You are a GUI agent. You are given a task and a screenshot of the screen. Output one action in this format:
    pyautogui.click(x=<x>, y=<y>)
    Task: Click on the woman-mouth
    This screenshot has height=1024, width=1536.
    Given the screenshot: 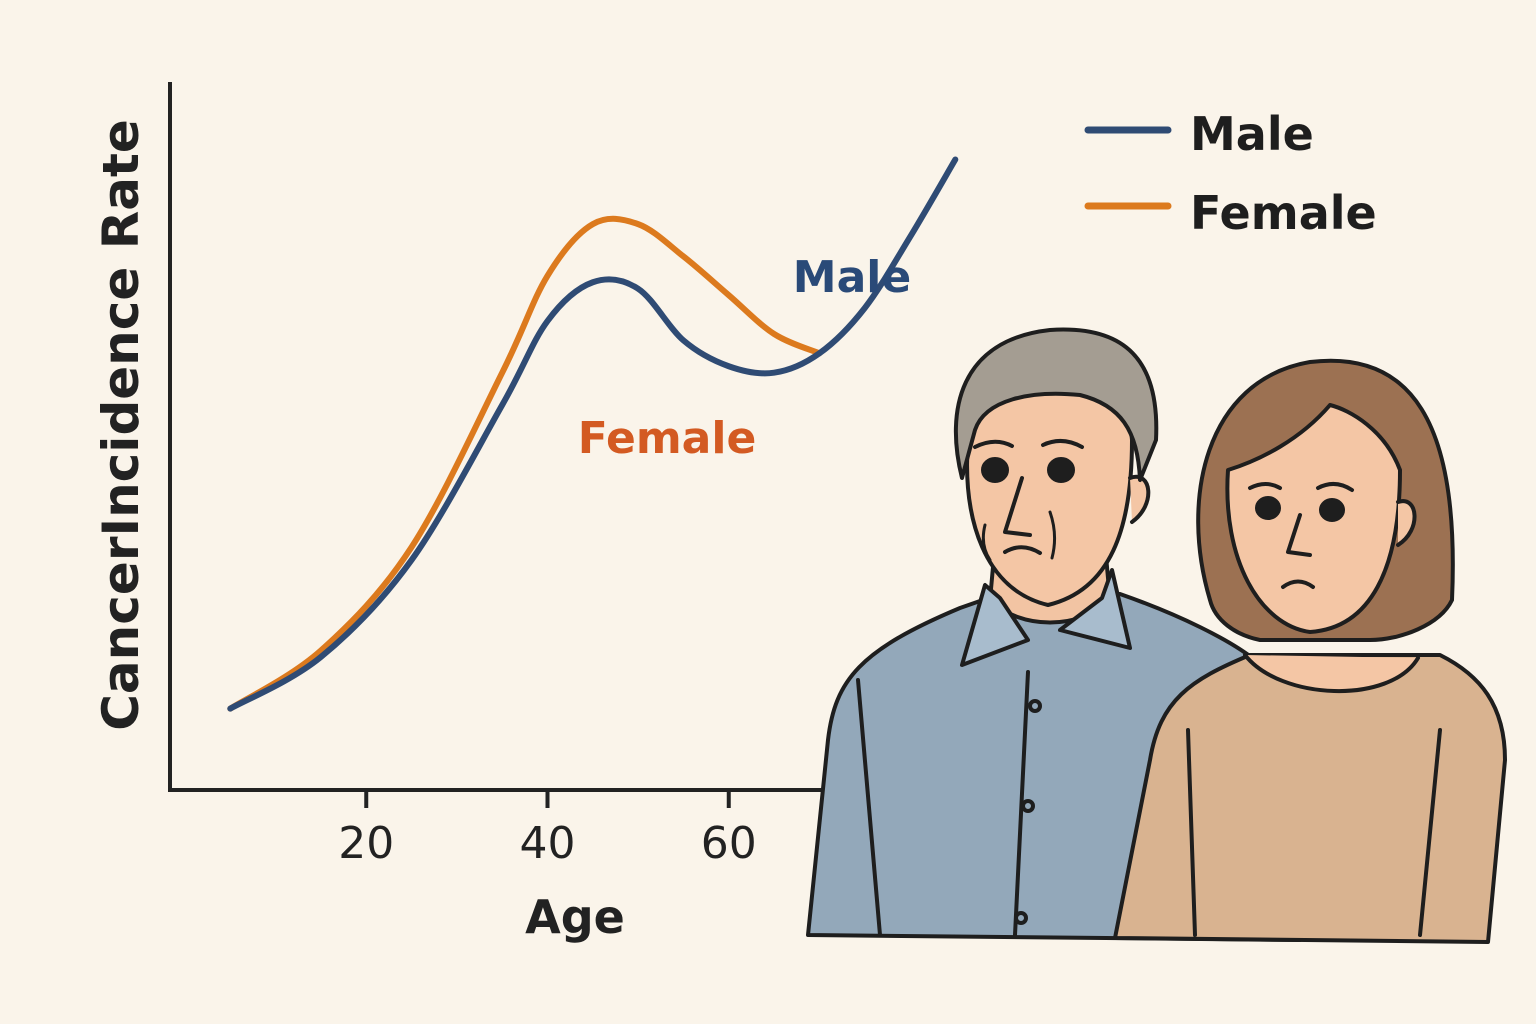 What is the action you would take?
    pyautogui.click(x=1298, y=584)
    